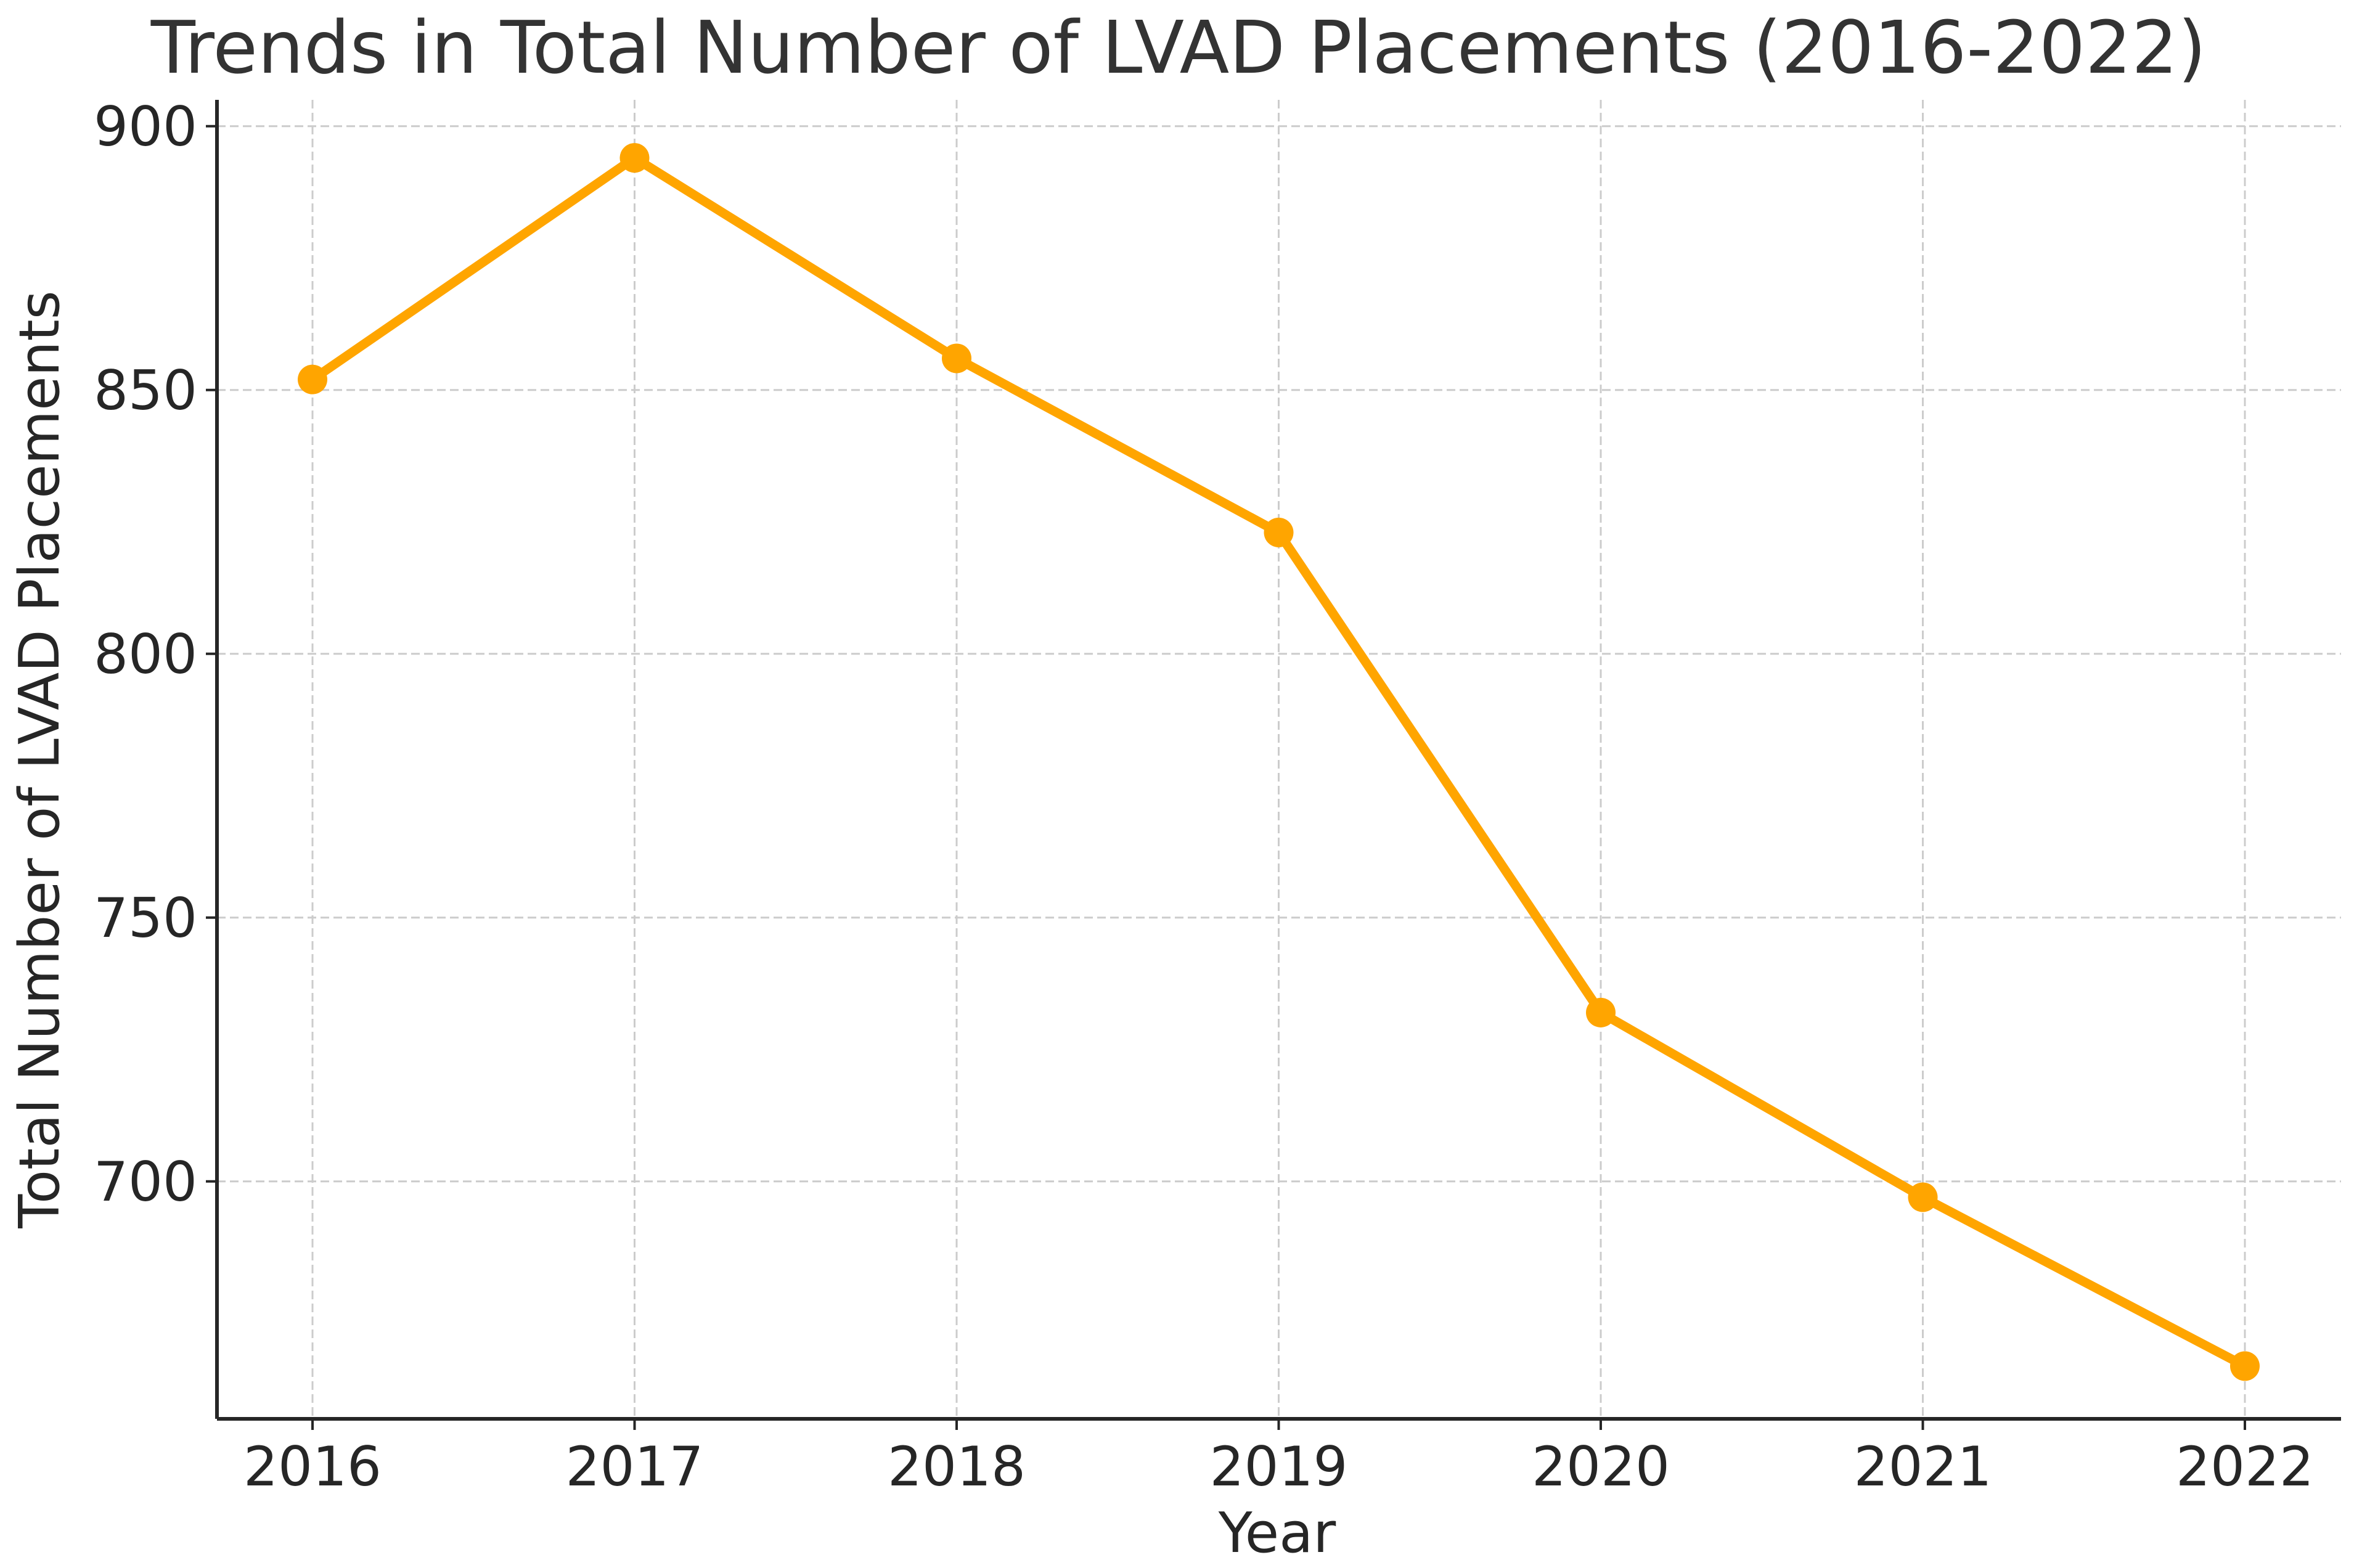 Image resolution: width=2362 pixels, height=1568 pixels. Describe the element at coordinates (2245, 1466) in the screenshot. I see `x-tick-label-2022: 2022` at that location.